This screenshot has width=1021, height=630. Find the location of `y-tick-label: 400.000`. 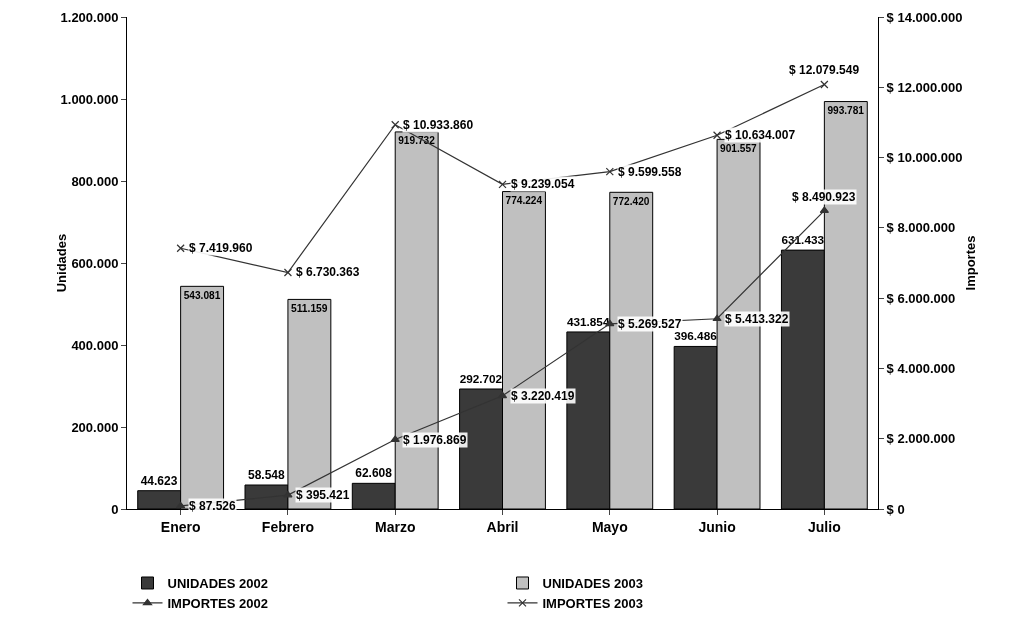

y-tick-label: 400.000 is located at coordinates (95, 345).